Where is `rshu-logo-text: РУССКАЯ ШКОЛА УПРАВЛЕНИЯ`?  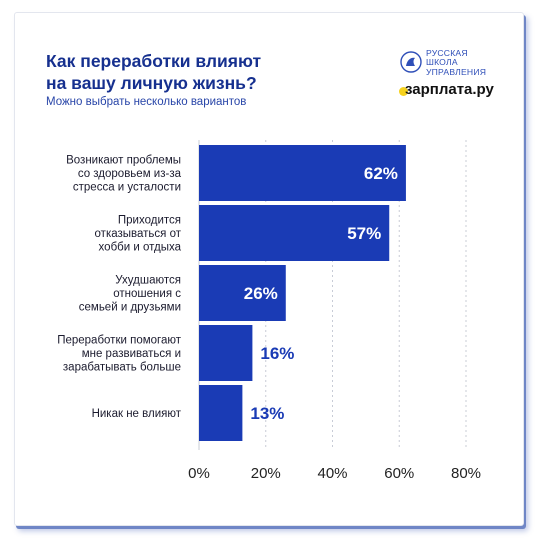
rshu-logo-text: РУССКАЯ ШКОЛА УПРАВЛЕНИЯ is located at coordinates (456, 62).